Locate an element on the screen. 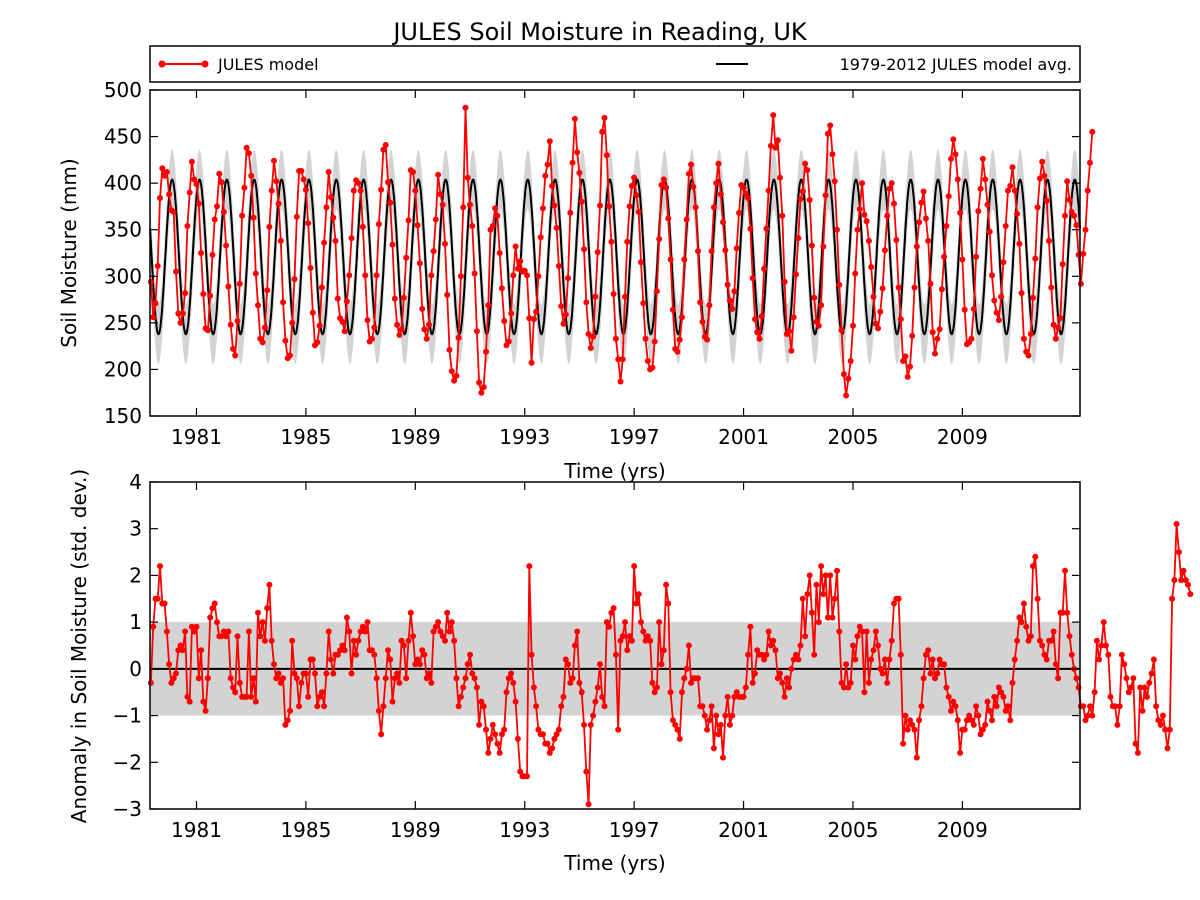  x-tick-label: 2001 is located at coordinates (743, 830).